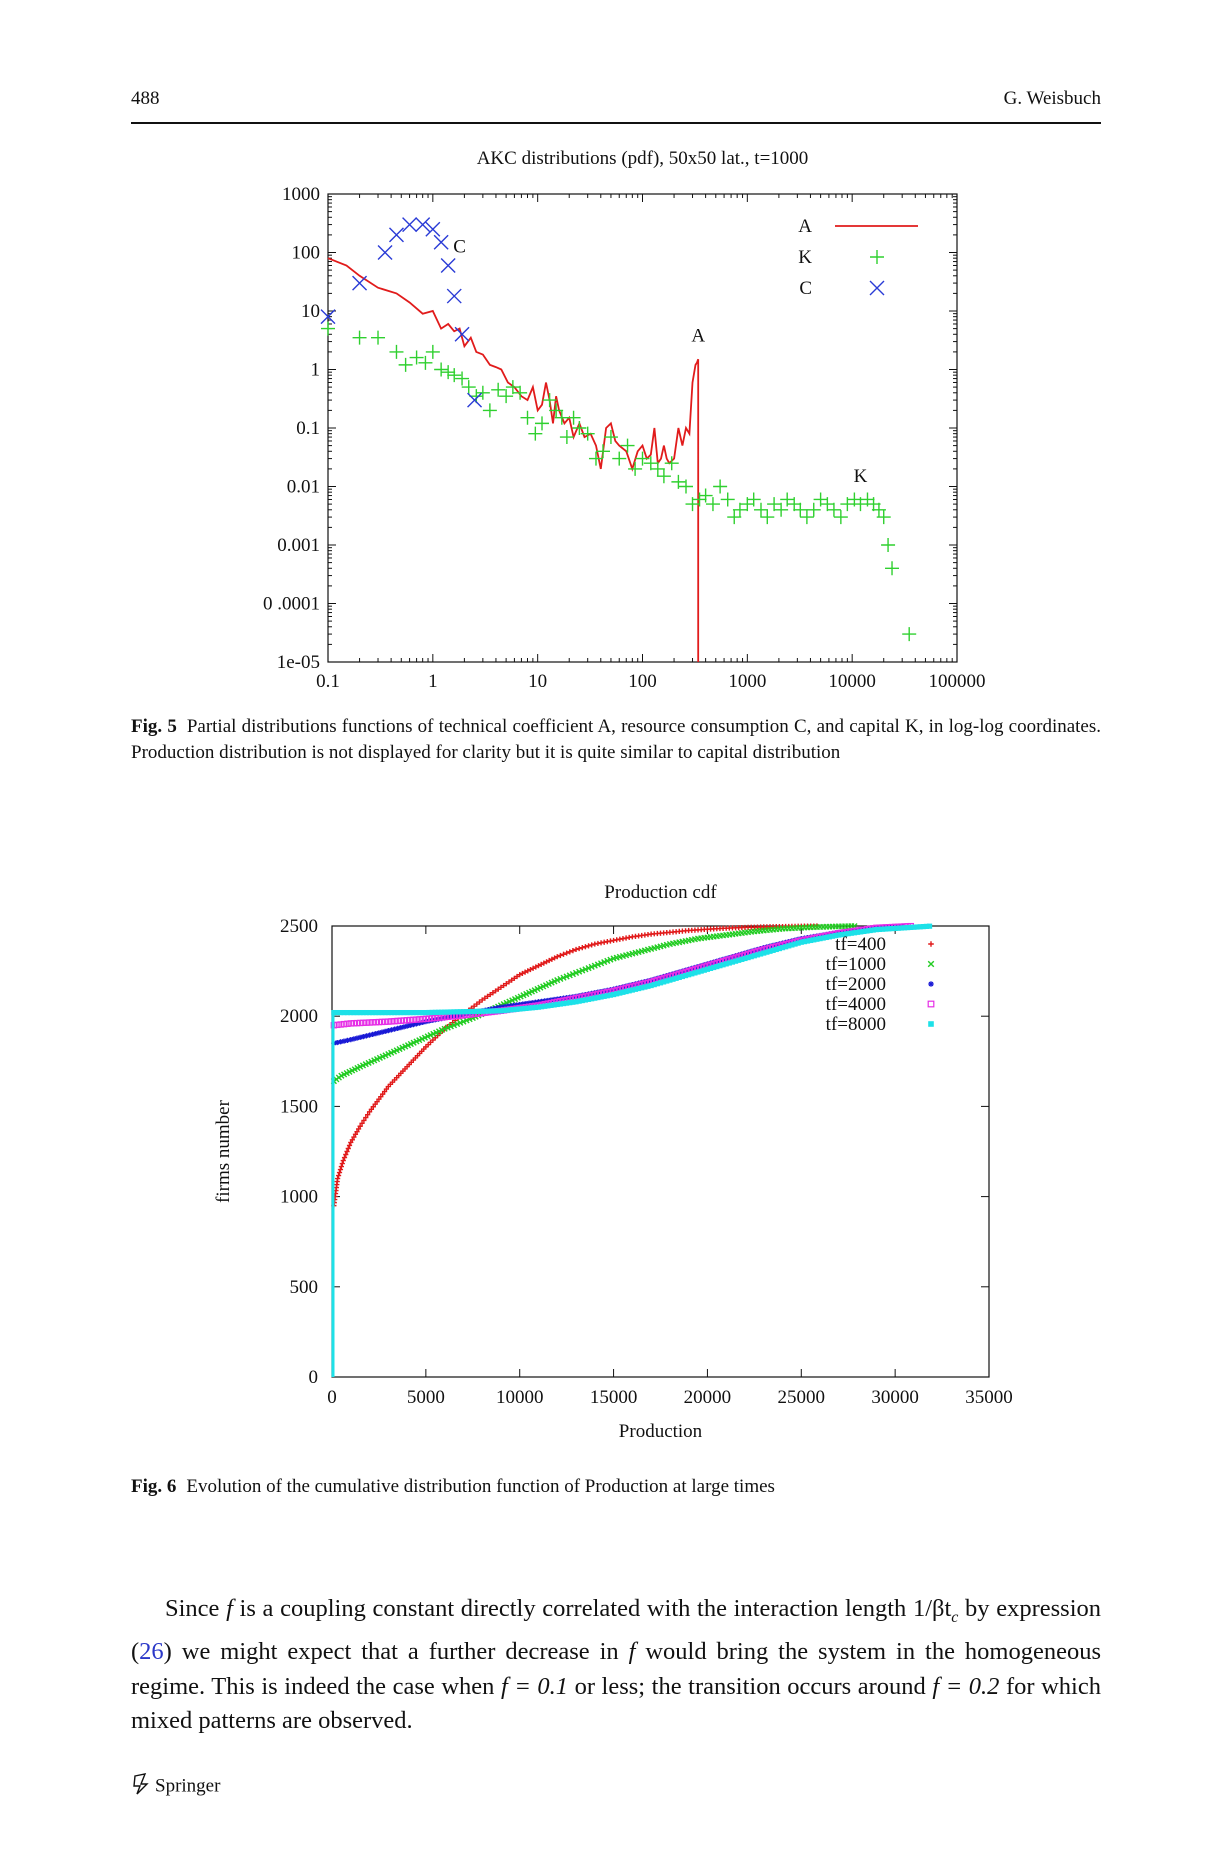 The width and height of the screenshot is (1221, 1851). I want to click on symbol-f: f, so click(229, 1608).